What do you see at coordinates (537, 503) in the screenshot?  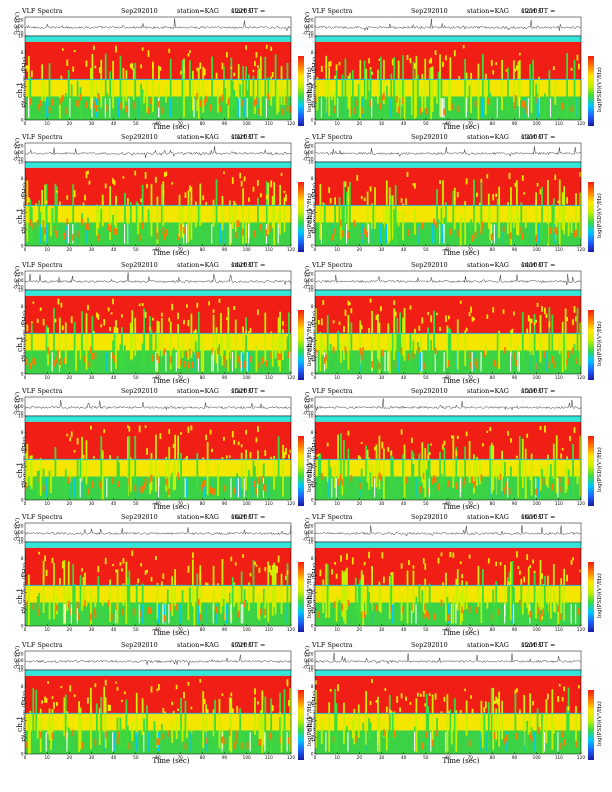 I see `x-tick-label: 100` at bounding box center [537, 503].